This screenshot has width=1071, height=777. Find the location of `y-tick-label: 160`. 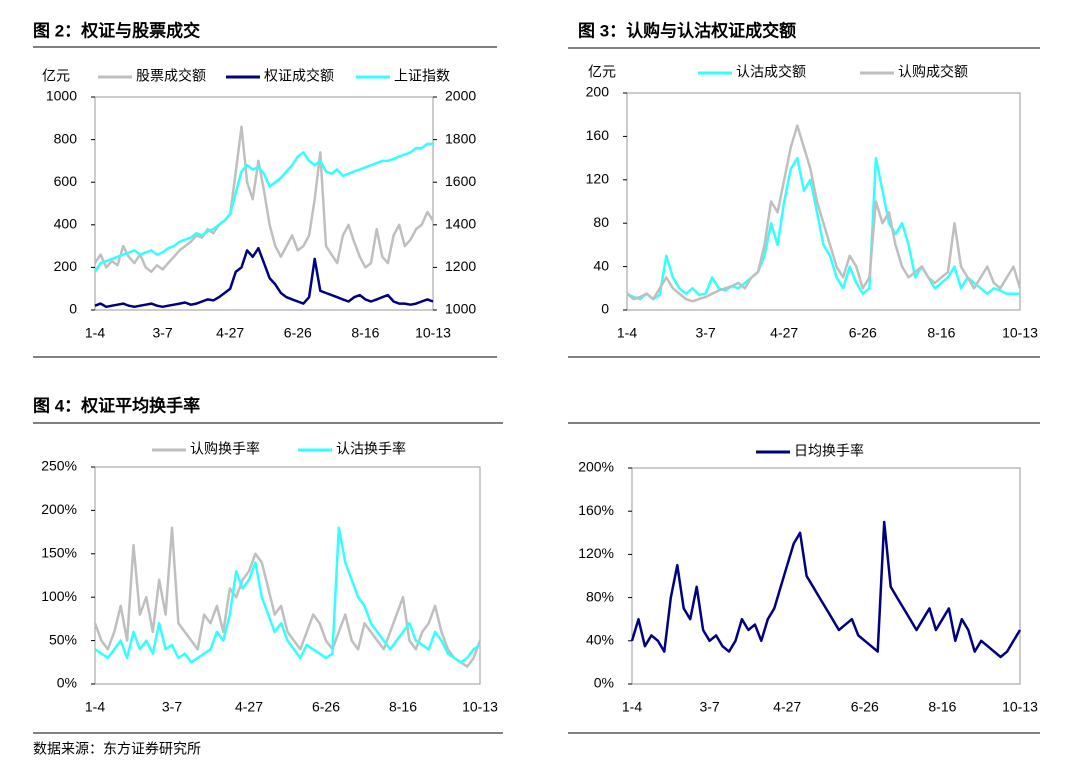

y-tick-label: 160 is located at coordinates (598, 135).